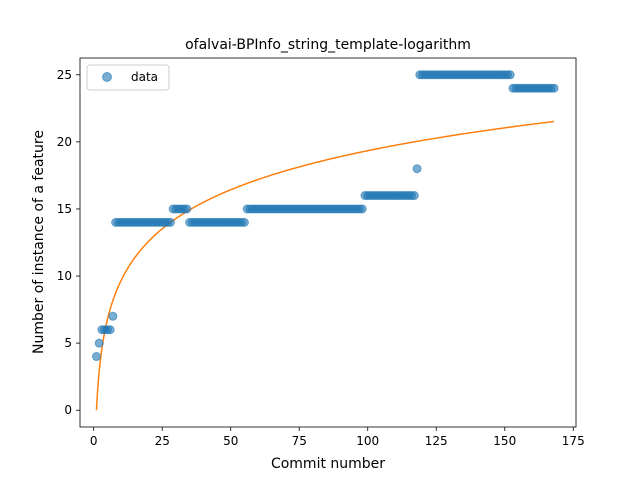  Describe the element at coordinates (144, 77) in the screenshot. I see `legend-entry-data: data` at that location.